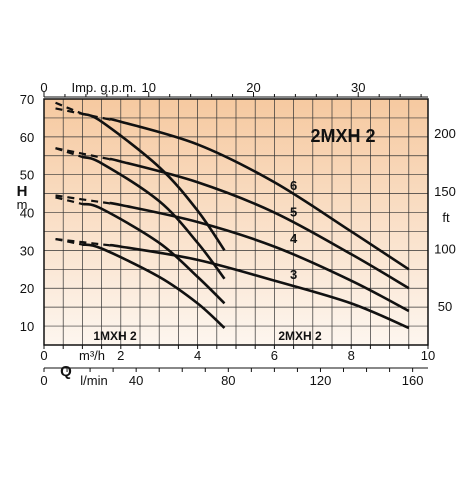 This screenshot has width=474, height=479. I want to click on bottom-tick-label-m3h: 10, so click(428, 355).